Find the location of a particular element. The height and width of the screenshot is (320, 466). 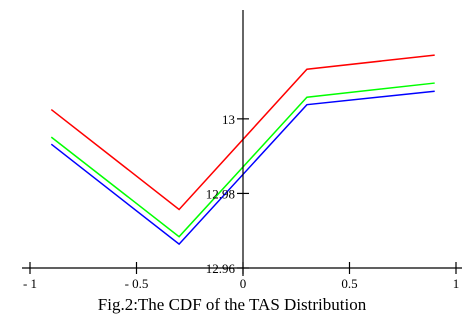

x-tick-label: 0 is located at coordinates (243, 283).